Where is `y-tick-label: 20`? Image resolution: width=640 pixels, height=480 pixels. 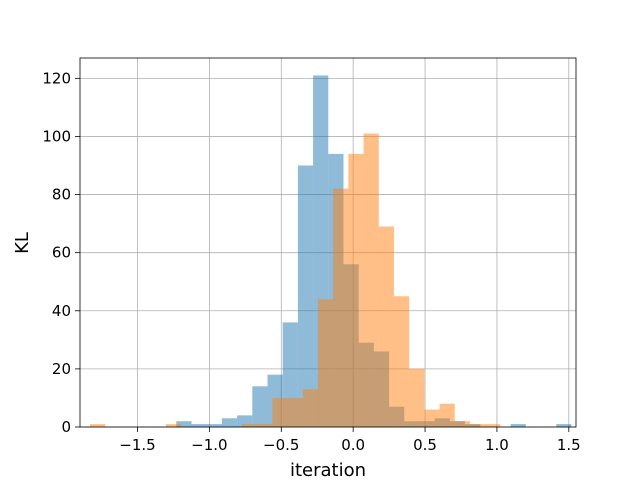
y-tick-label: 20 is located at coordinates (61, 369).